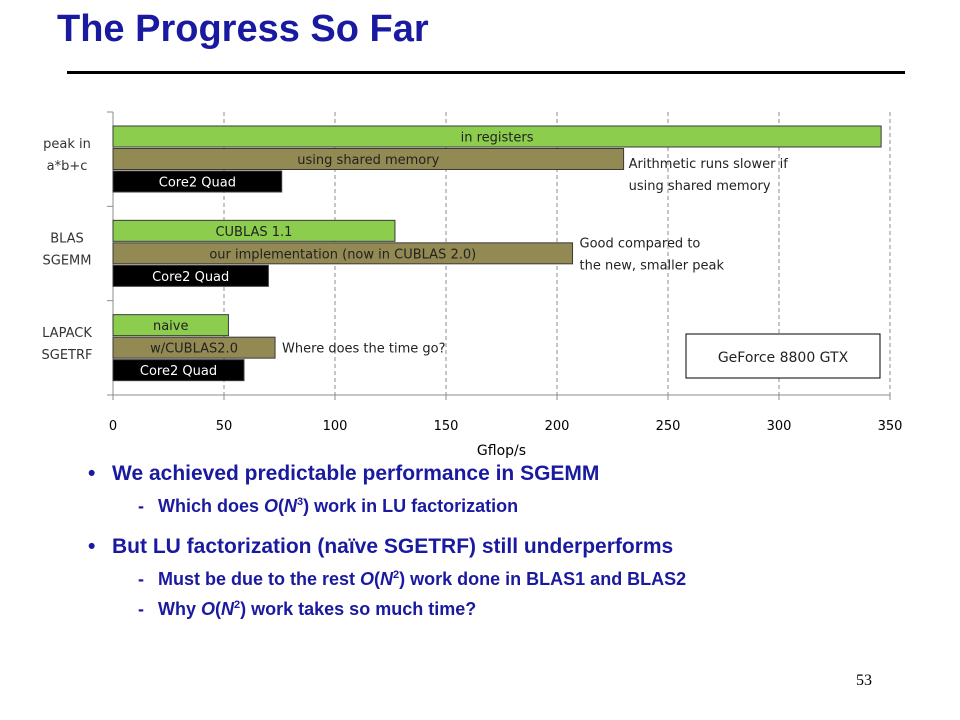 This screenshot has width=960, height=720. I want to click on exponent: 3, so click(300, 502).